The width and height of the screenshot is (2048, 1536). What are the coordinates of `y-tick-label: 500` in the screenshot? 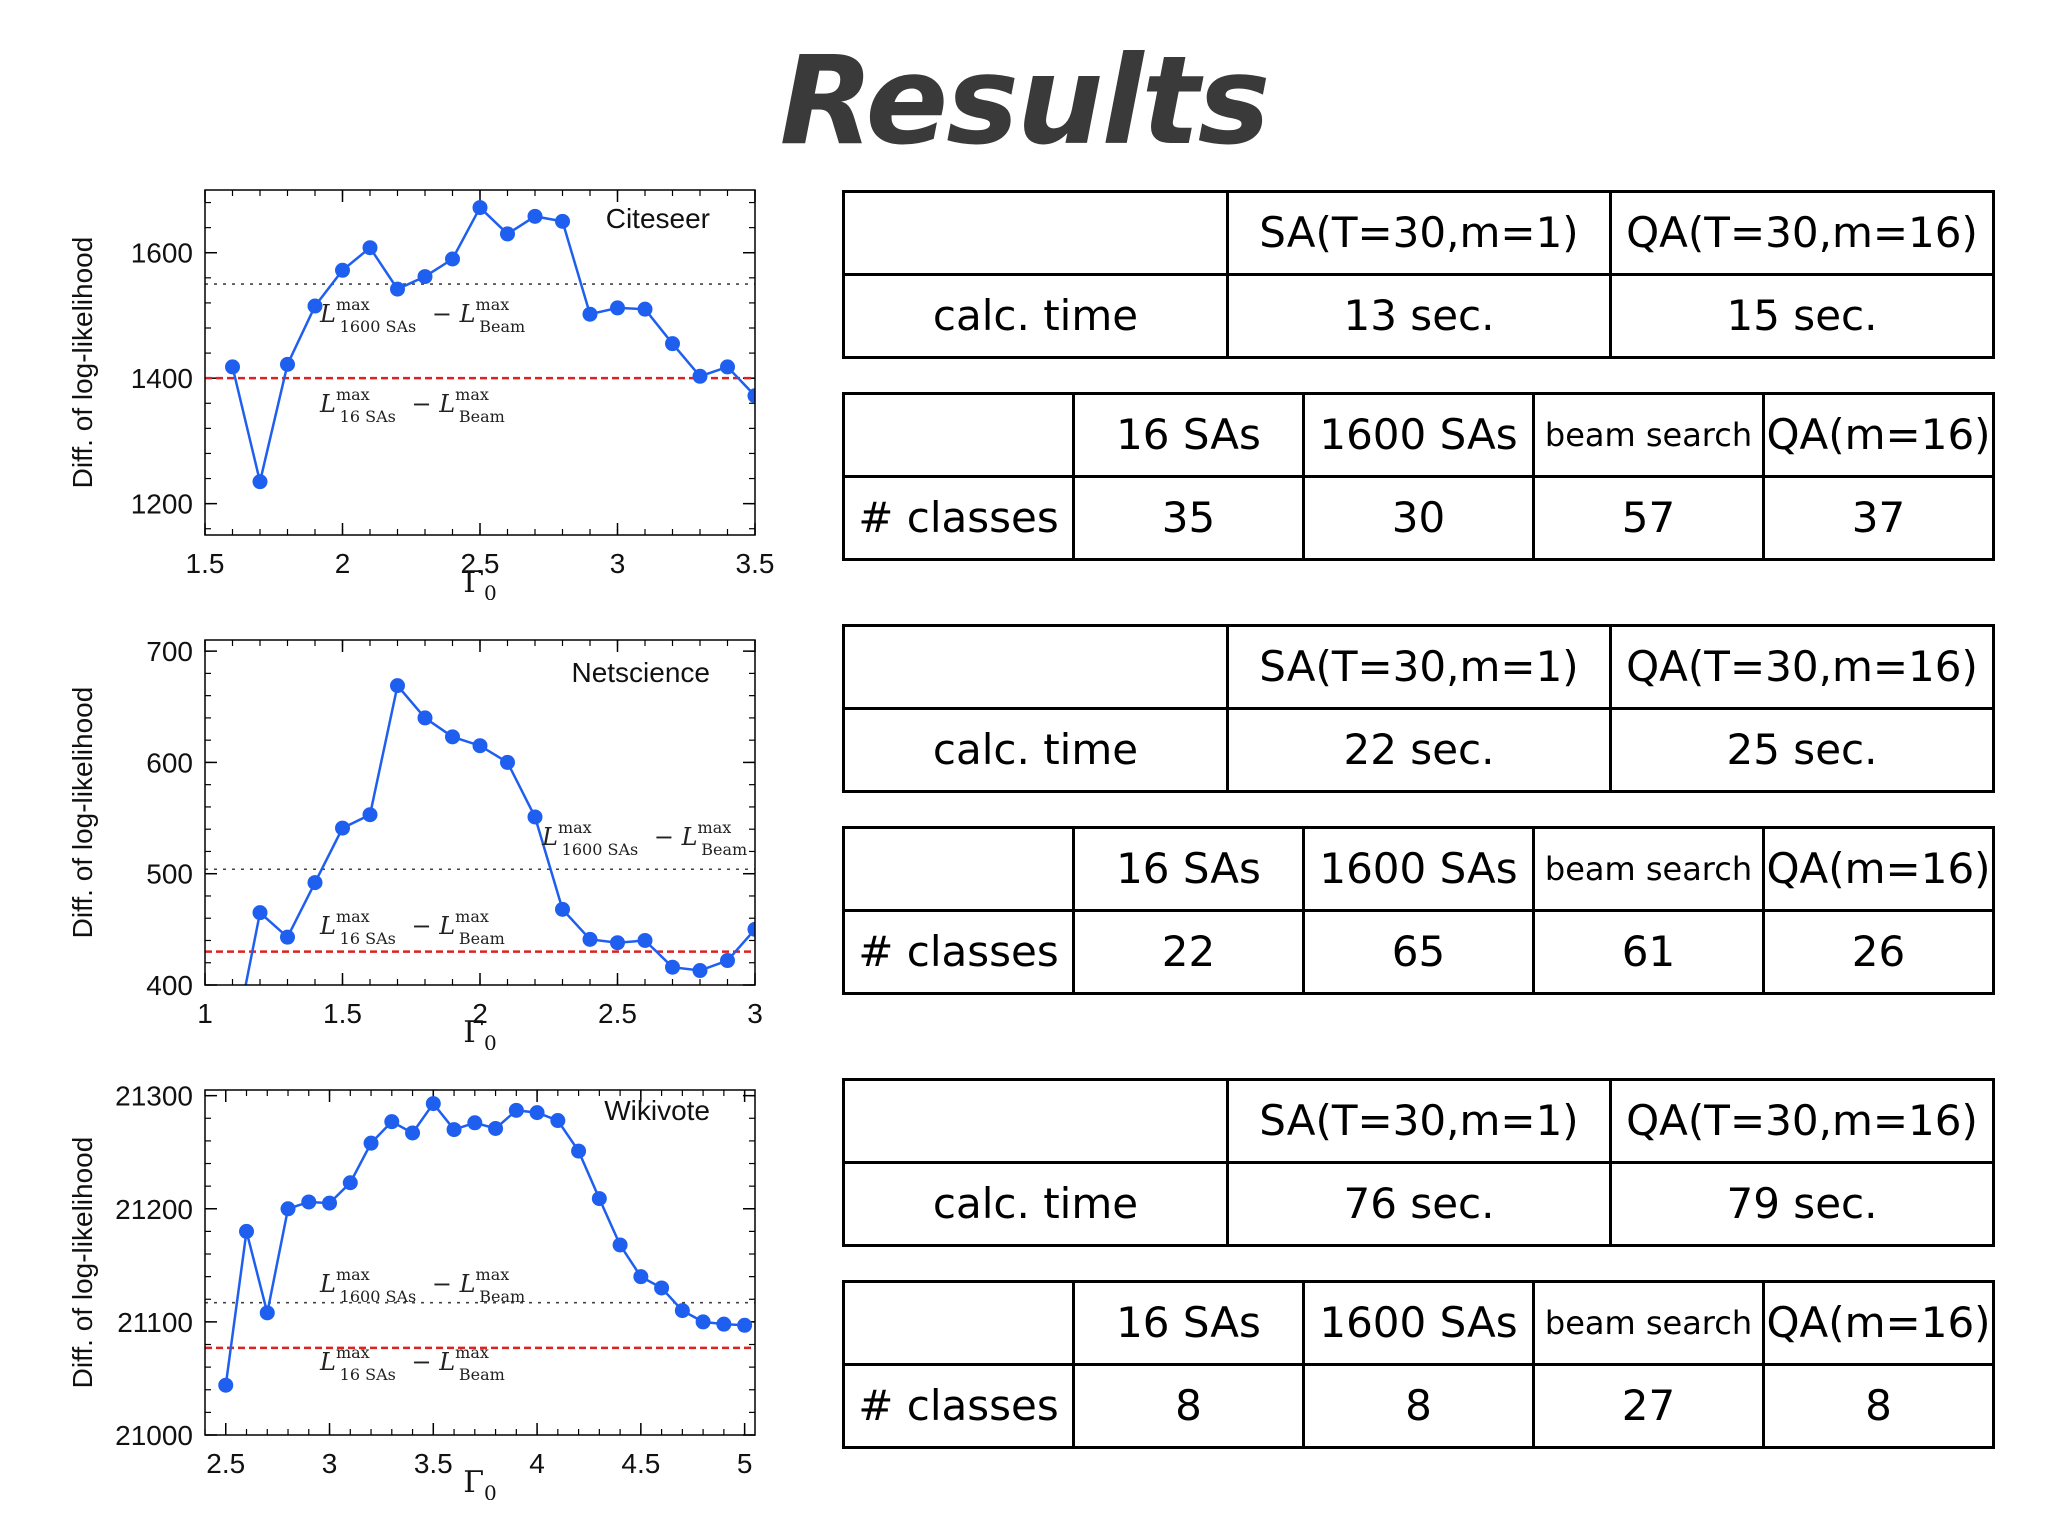 It's located at (169, 874).